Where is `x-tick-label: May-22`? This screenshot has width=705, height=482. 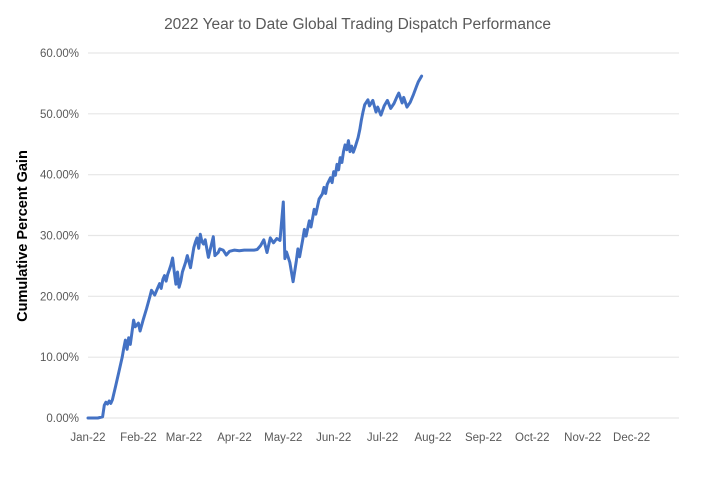
x-tick-label: May-22 is located at coordinates (283, 438).